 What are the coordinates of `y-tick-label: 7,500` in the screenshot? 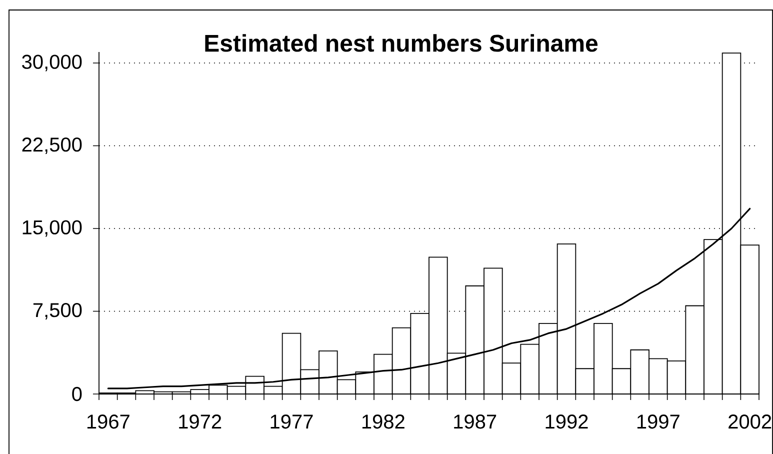 It's located at (57, 311).